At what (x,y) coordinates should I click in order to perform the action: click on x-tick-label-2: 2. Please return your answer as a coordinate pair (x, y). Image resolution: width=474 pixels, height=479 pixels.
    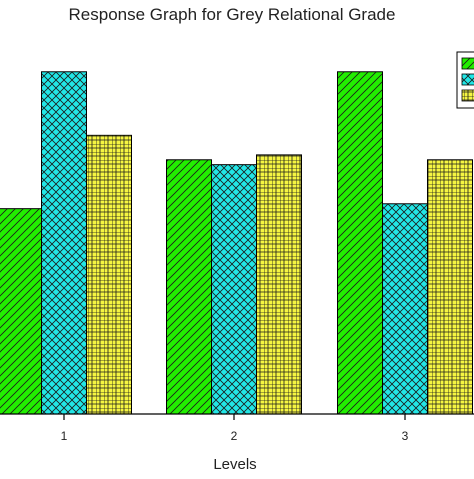
    Looking at the image, I should click on (234, 436).